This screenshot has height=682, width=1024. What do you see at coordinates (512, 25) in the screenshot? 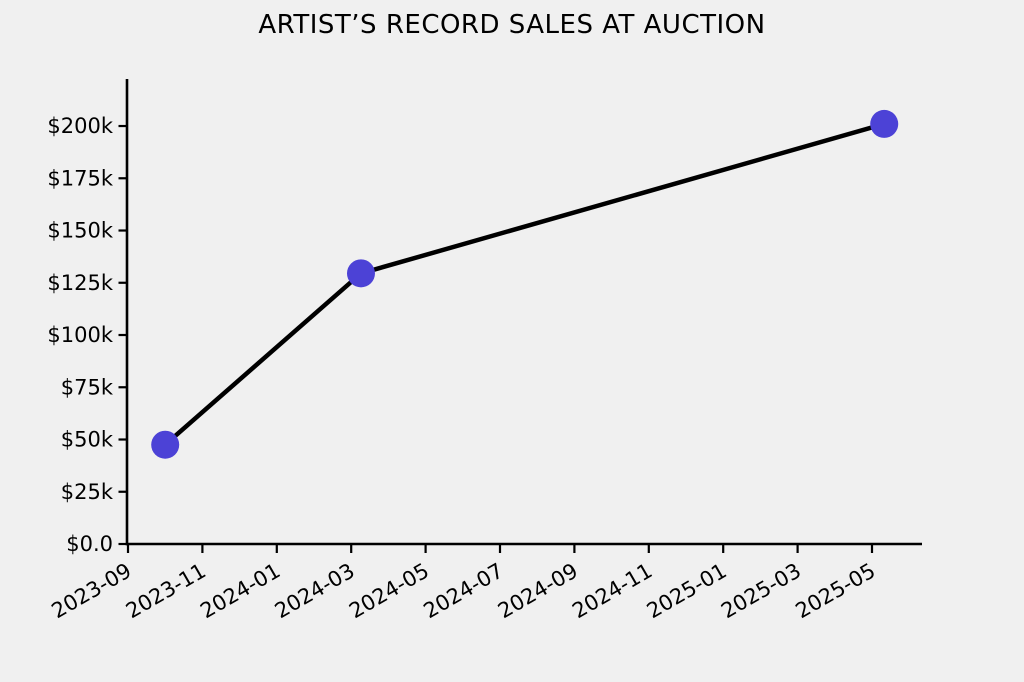
I see `chart-title: ARTIST’S RECORD SALES AT AUCTION` at bounding box center [512, 25].